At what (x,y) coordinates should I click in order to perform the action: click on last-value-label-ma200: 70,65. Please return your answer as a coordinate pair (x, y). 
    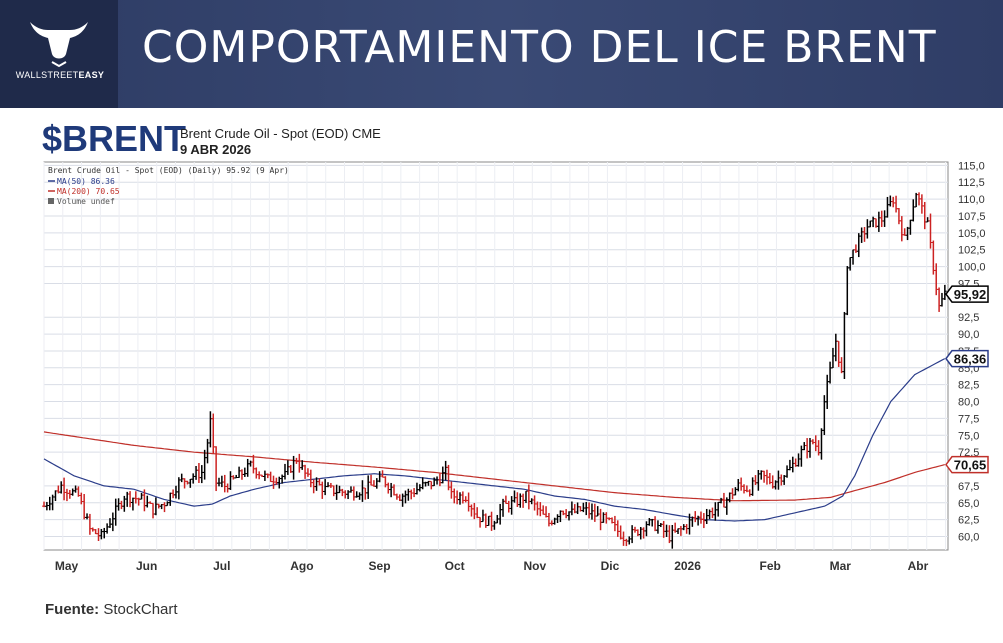
    Looking at the image, I should click on (967, 464).